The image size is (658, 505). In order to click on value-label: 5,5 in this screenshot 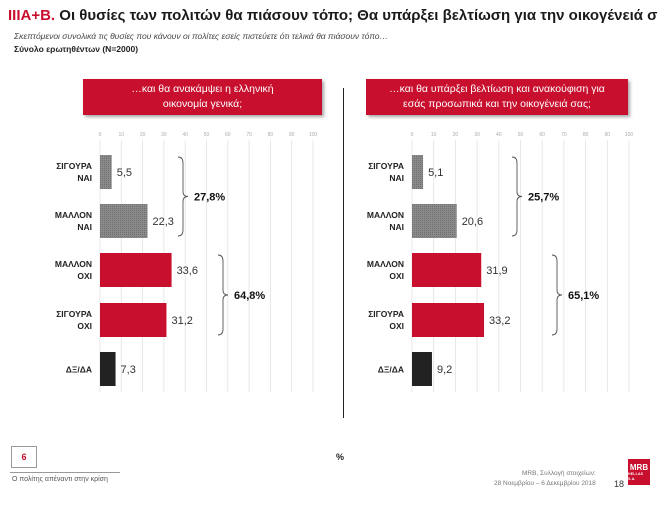, I will do `click(124, 173)`.